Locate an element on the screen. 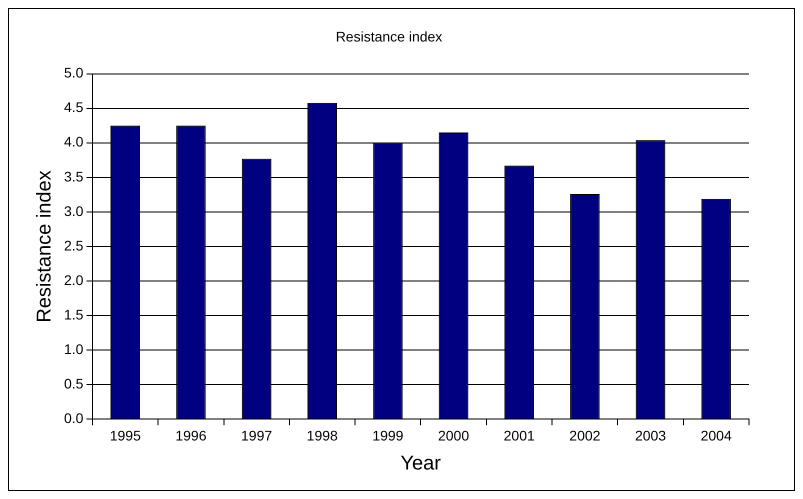  x-tick-label: 1999 is located at coordinates (388, 435).